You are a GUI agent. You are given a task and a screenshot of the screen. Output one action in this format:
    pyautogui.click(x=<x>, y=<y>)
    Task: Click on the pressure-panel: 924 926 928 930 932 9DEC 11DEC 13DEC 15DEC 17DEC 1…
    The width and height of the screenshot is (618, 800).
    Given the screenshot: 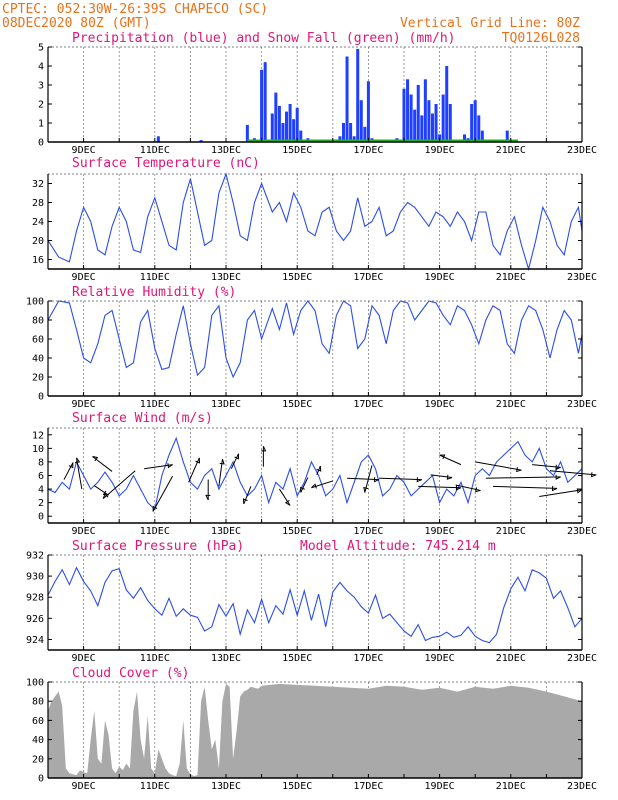 What is the action you would take?
    pyautogui.click(x=311, y=601)
    